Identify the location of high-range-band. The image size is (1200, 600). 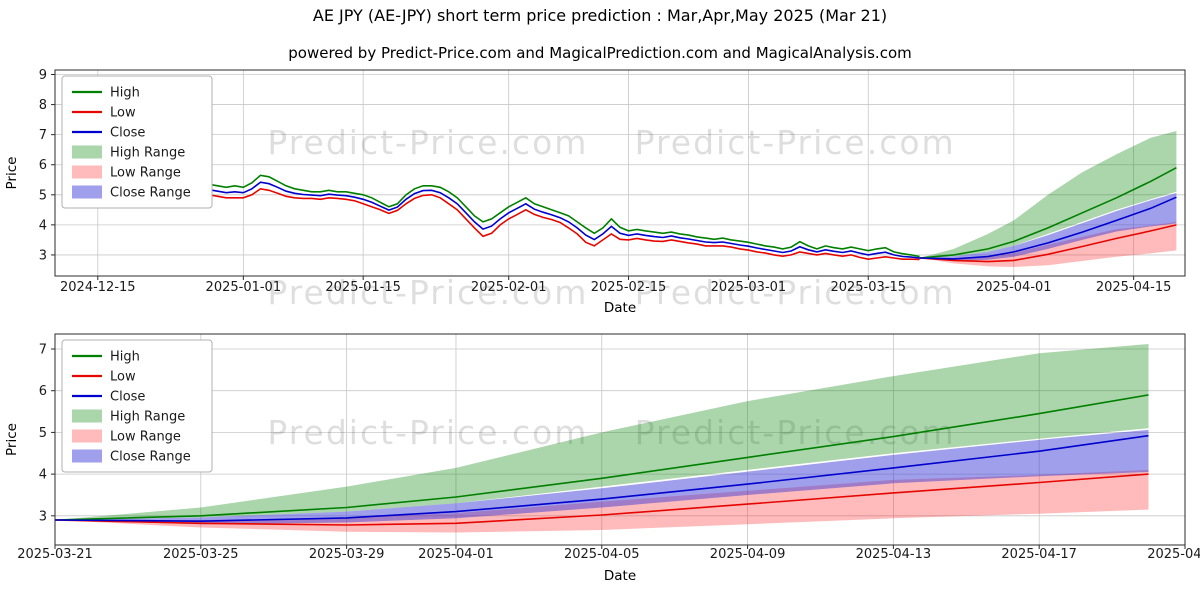
(1048, 194).